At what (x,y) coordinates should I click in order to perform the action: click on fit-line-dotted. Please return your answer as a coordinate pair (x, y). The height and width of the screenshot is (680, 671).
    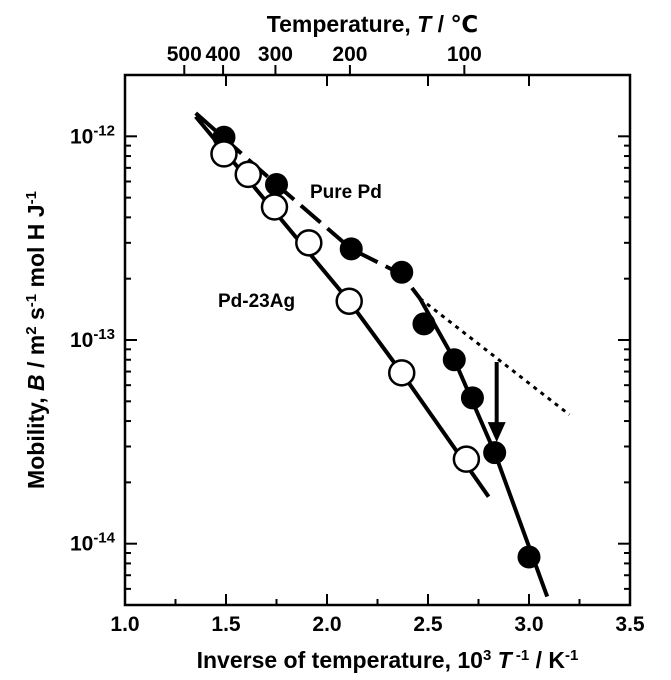
    Looking at the image, I should click on (494, 356).